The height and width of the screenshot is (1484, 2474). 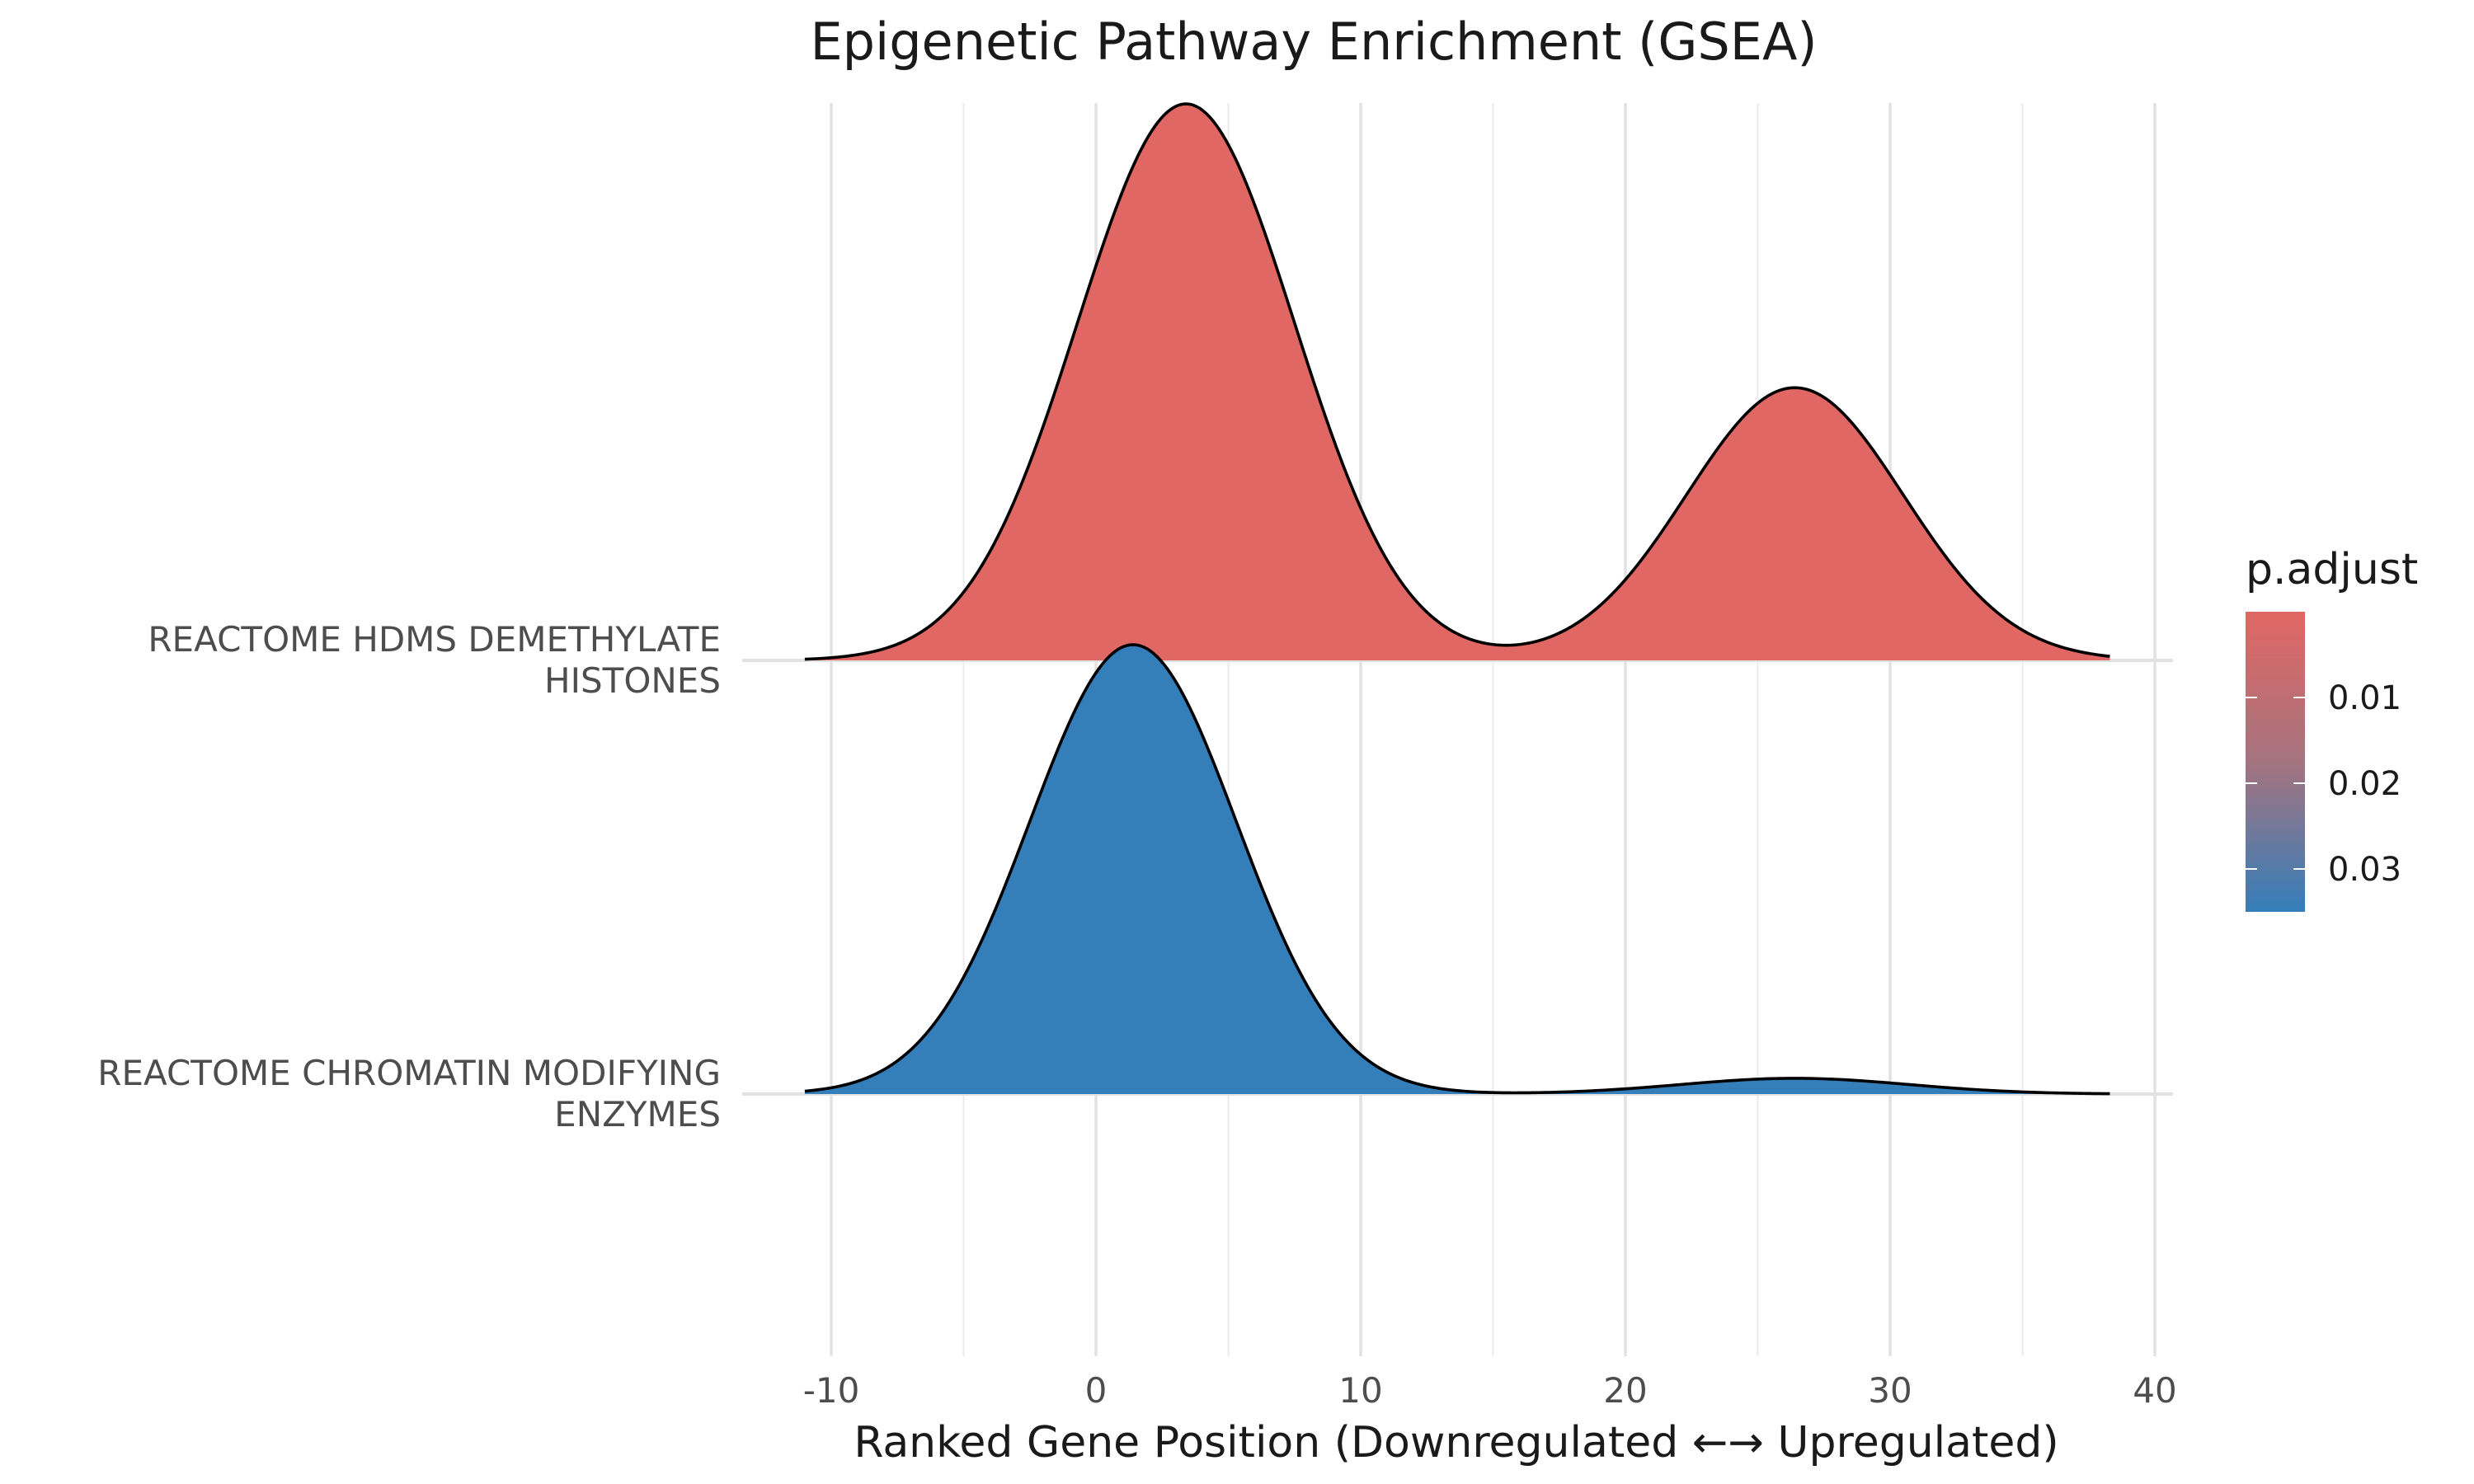 What do you see at coordinates (2364, 698) in the screenshot?
I see `legend-tick-label: 0.01` at bounding box center [2364, 698].